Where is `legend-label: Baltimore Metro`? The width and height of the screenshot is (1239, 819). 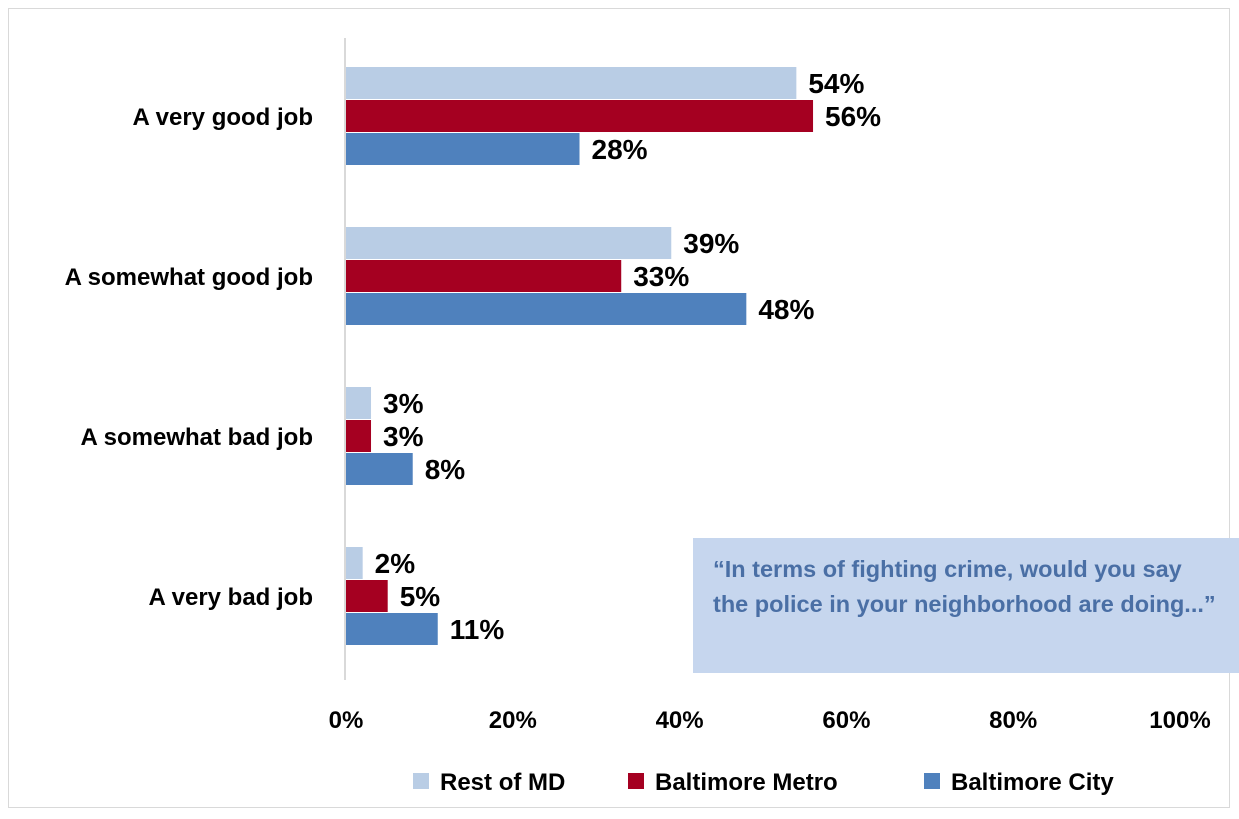
legend-label: Baltimore Metro is located at coordinates (746, 782).